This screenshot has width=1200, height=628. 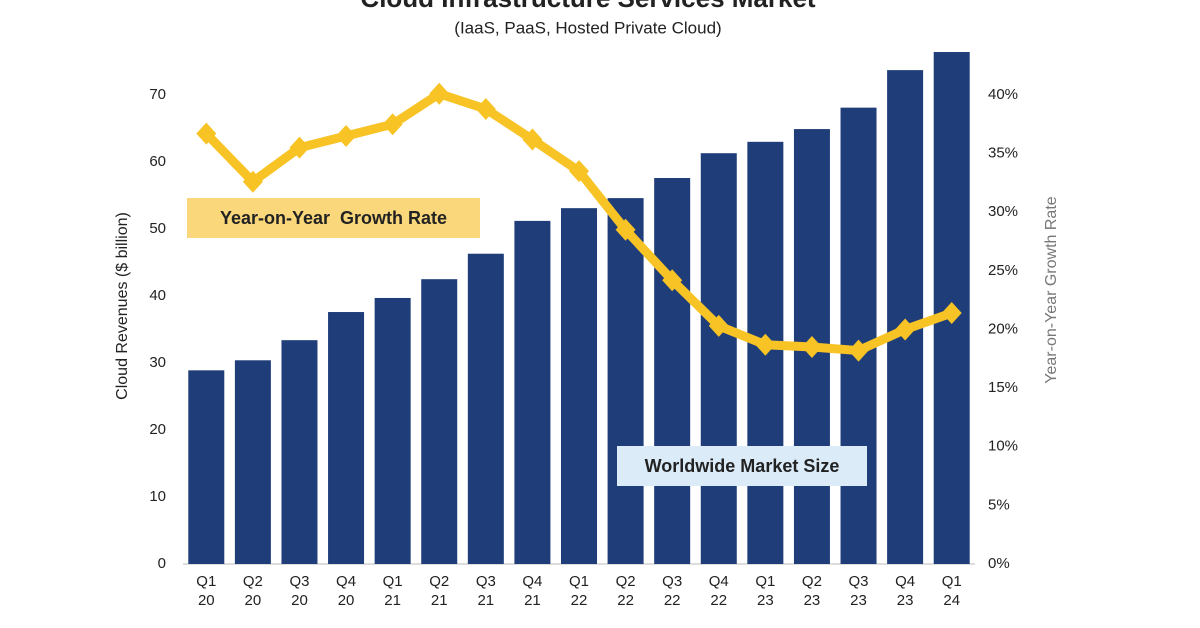 I want to click on y2-tick-label: 20%, so click(x=1003, y=328).